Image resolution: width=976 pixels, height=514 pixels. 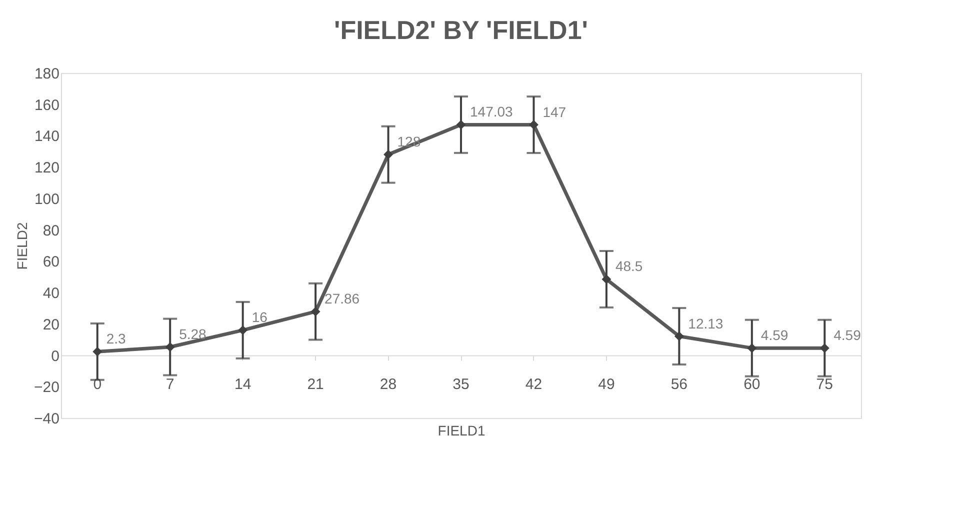 I want to click on y-tick-label: 120, so click(x=47, y=168).